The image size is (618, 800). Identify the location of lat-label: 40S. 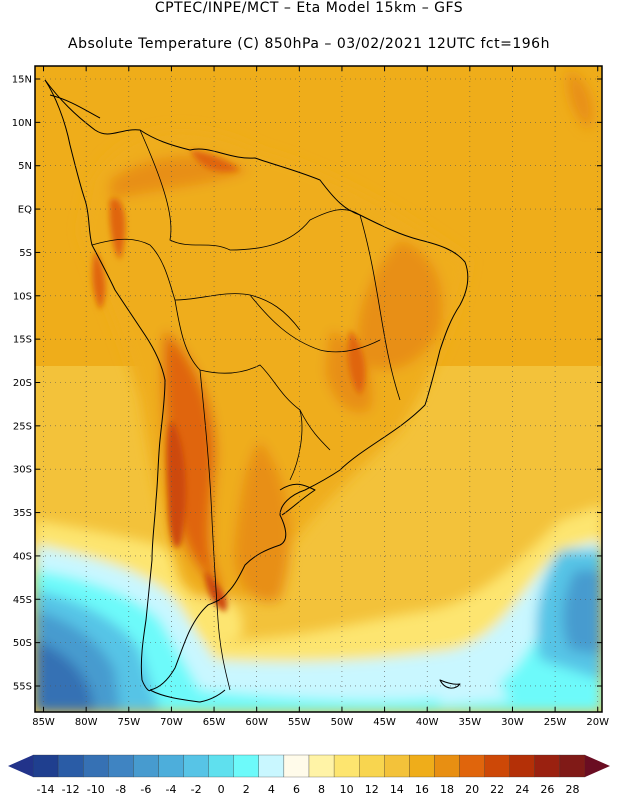
(22, 556).